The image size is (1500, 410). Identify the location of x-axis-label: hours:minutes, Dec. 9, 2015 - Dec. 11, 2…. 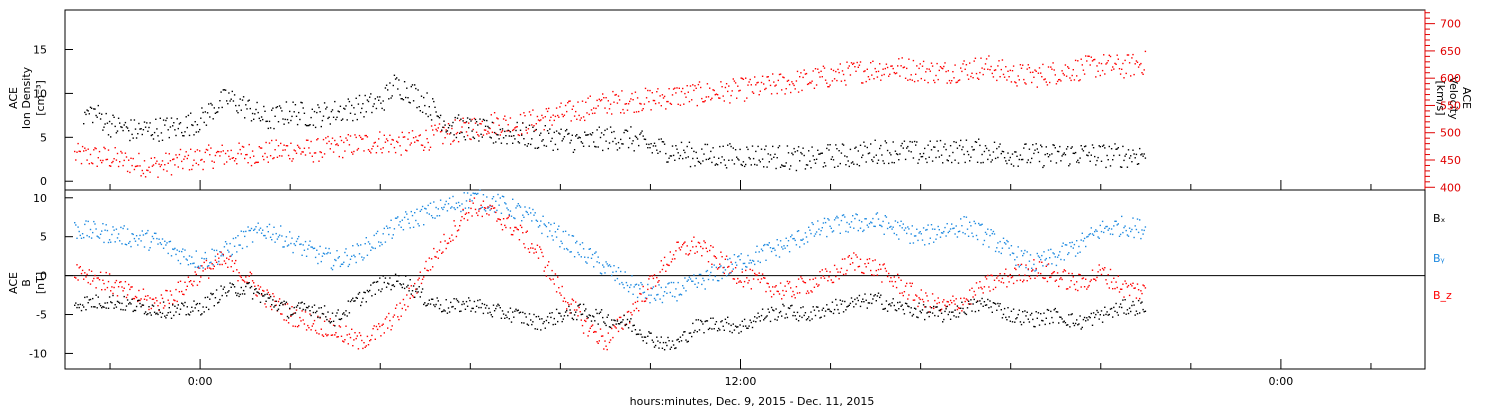
(752, 401).